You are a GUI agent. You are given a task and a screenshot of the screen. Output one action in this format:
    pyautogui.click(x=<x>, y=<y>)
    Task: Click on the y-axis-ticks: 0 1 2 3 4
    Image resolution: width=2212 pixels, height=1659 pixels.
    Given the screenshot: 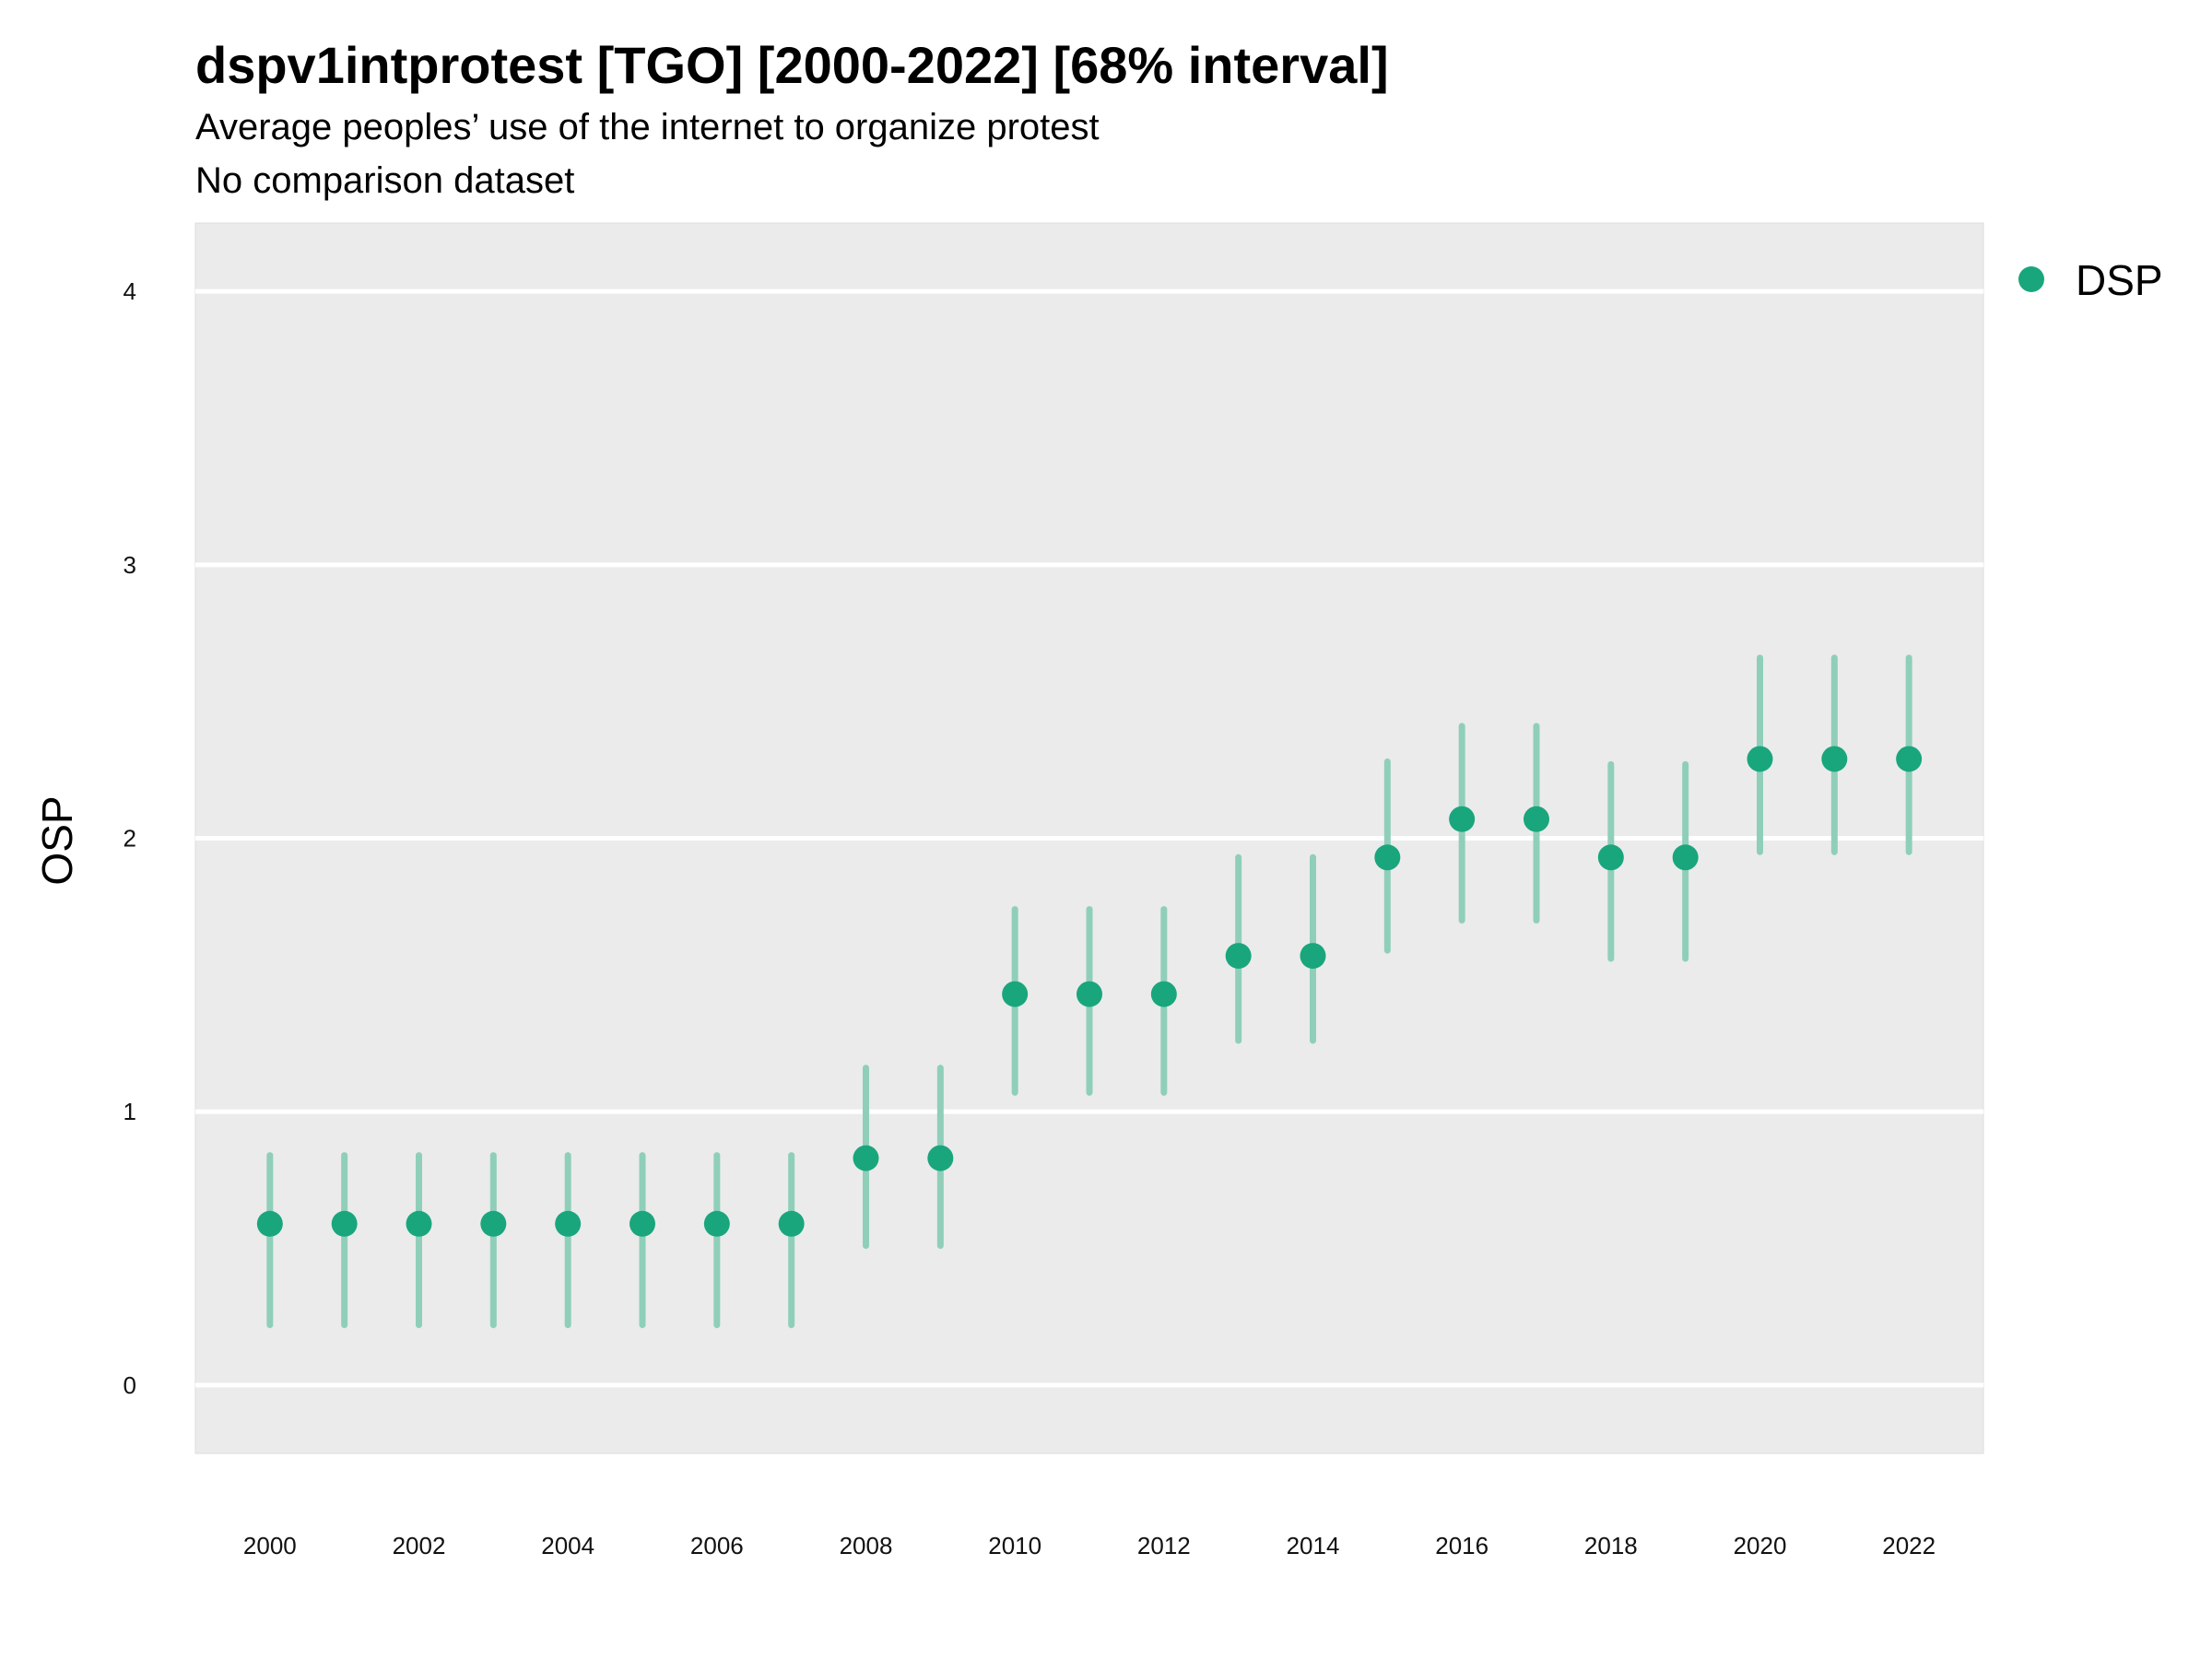 What is the action you would take?
    pyautogui.click(x=130, y=838)
    